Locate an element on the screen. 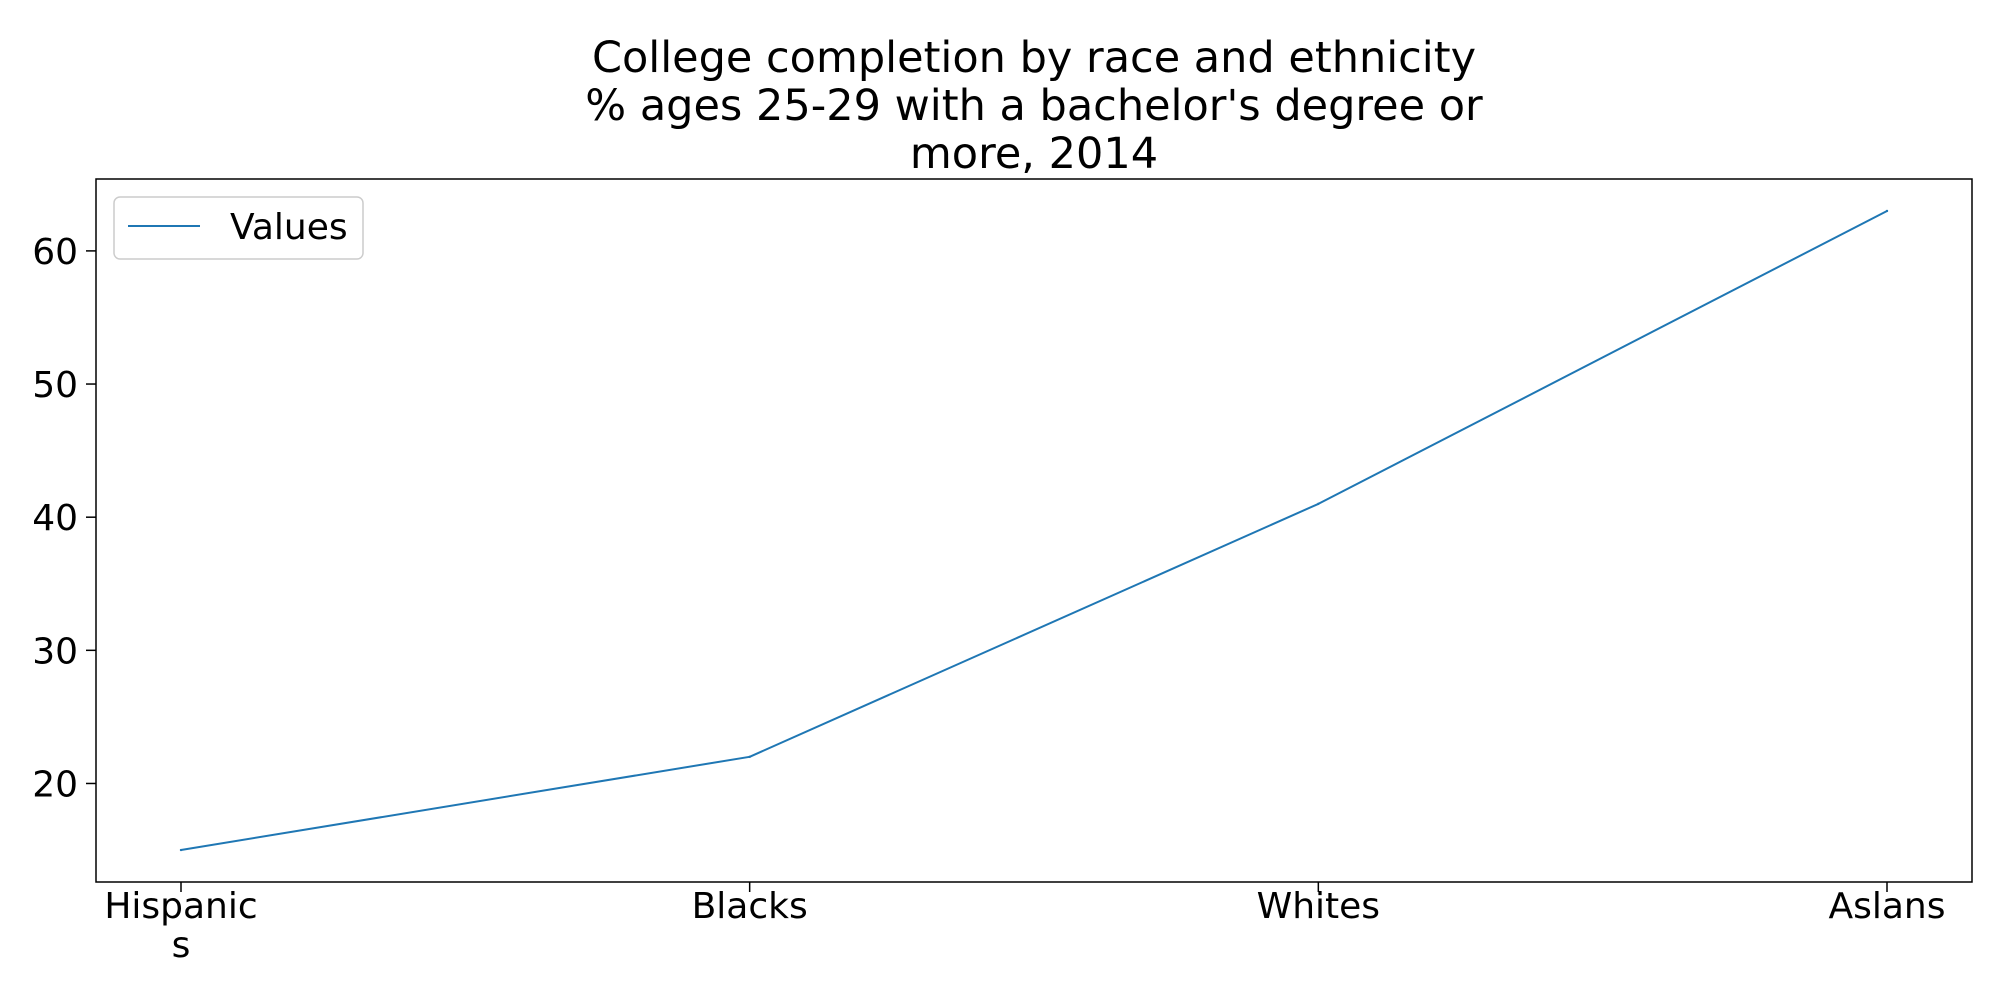  y-tick-label: 60 is located at coordinates (55, 252).